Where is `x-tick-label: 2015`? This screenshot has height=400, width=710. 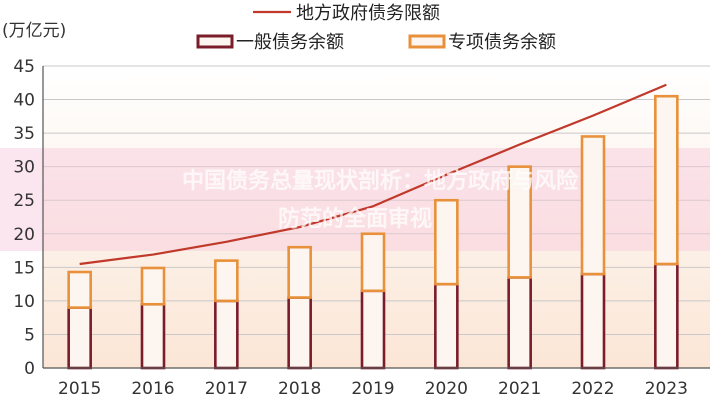 x-tick-label: 2015 is located at coordinates (79, 389).